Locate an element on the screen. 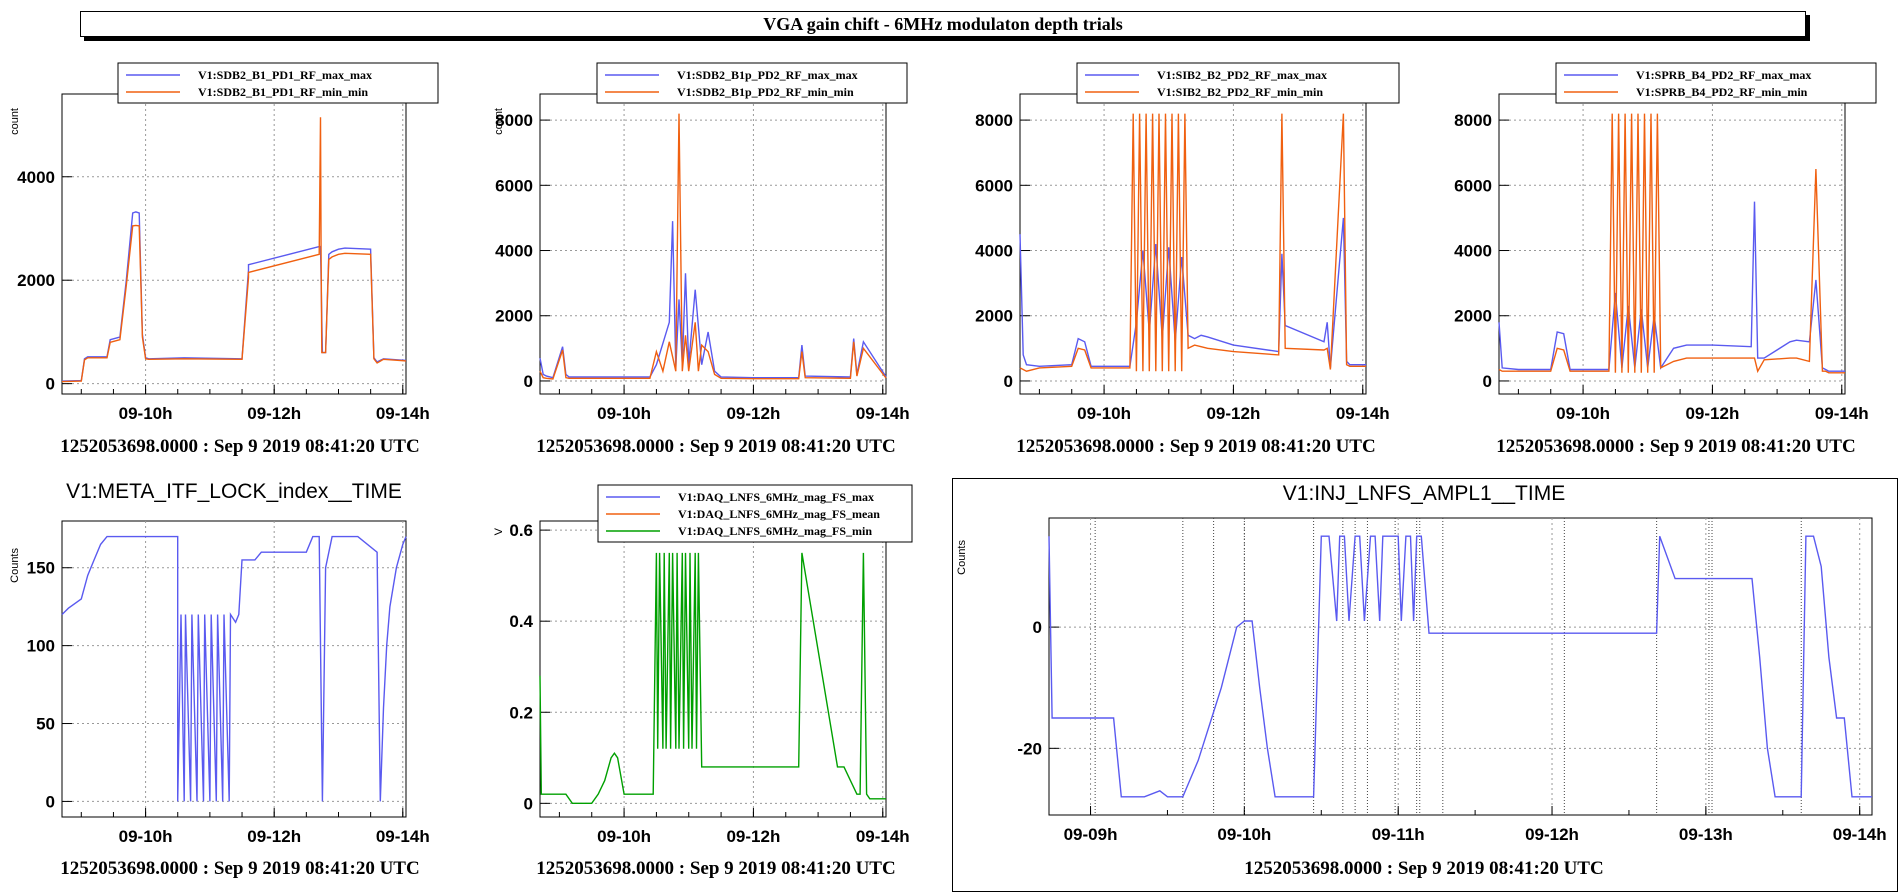 This screenshot has width=1903, height=896. x-tick-label: 09-09h is located at coordinates (1091, 834).